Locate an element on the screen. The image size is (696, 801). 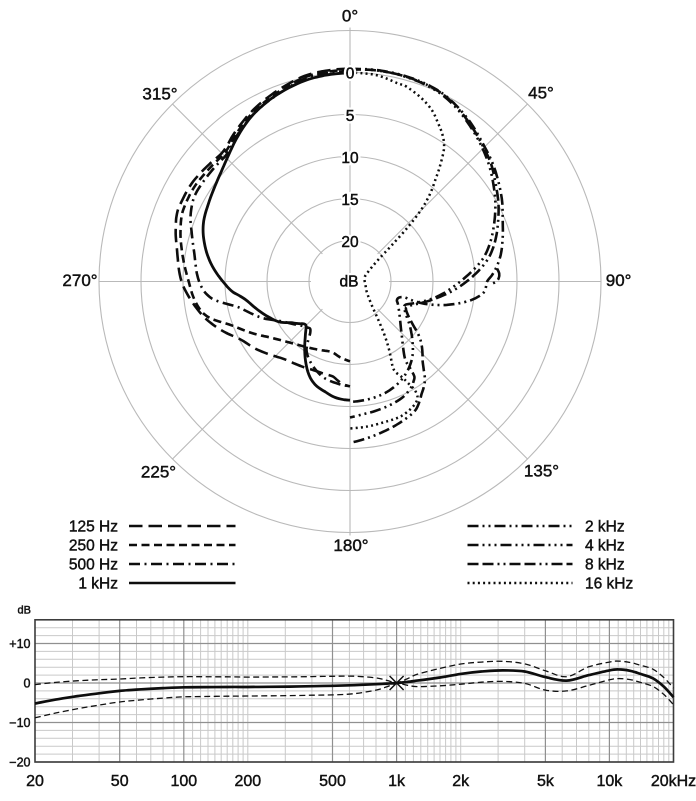
svg-text: 1k is located at coordinates (397, 781).